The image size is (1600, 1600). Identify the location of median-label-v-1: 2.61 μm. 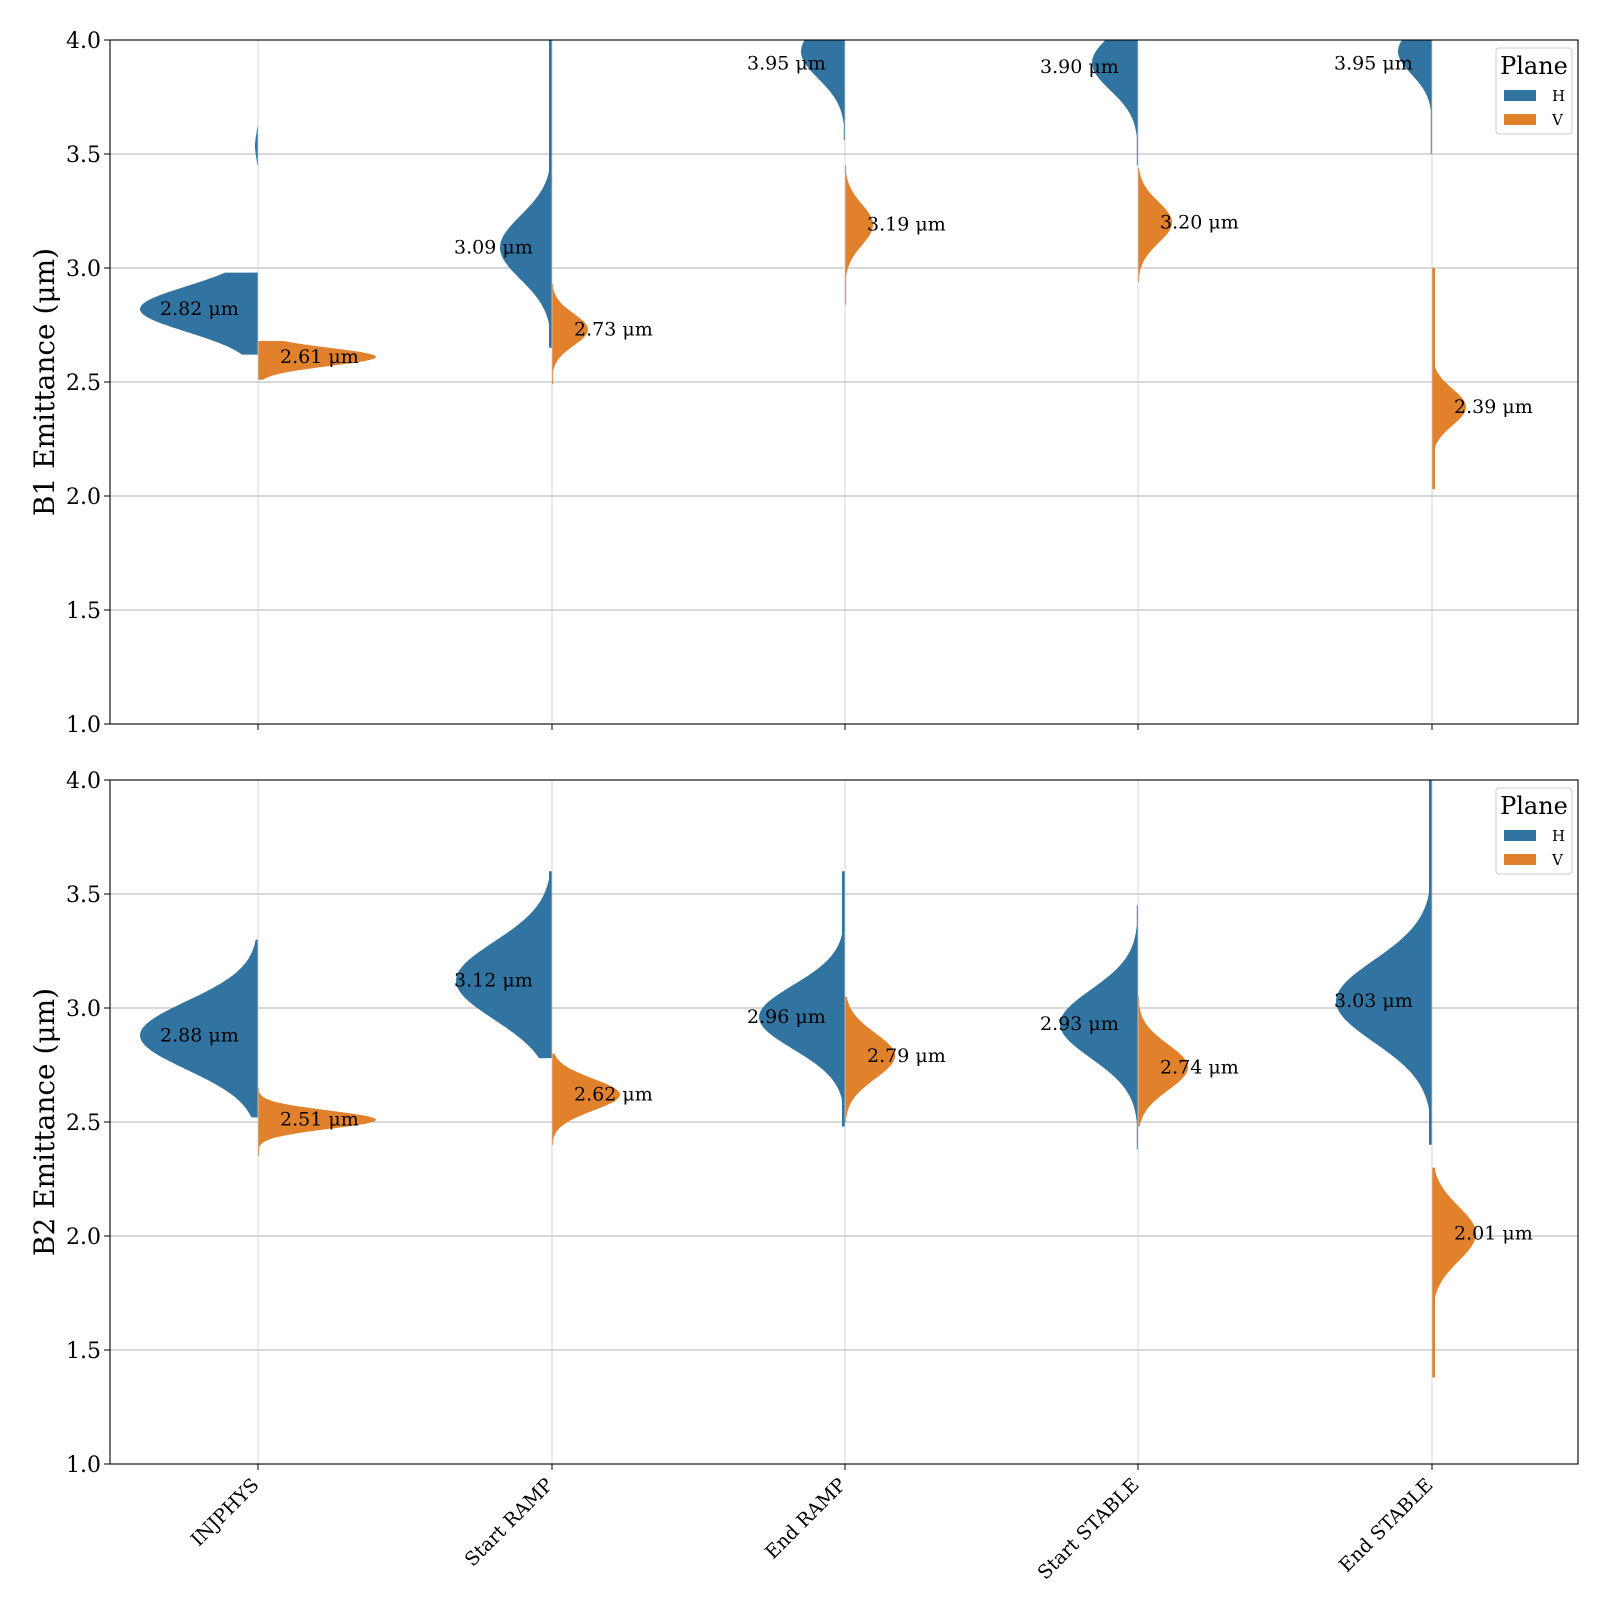
(319, 357).